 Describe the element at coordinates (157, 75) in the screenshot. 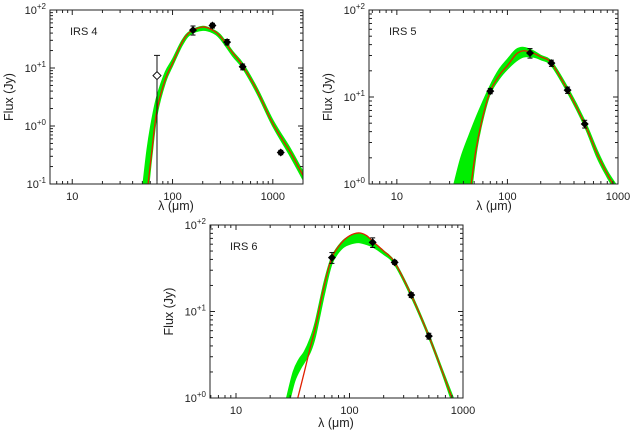

I see `open-data-point` at that location.